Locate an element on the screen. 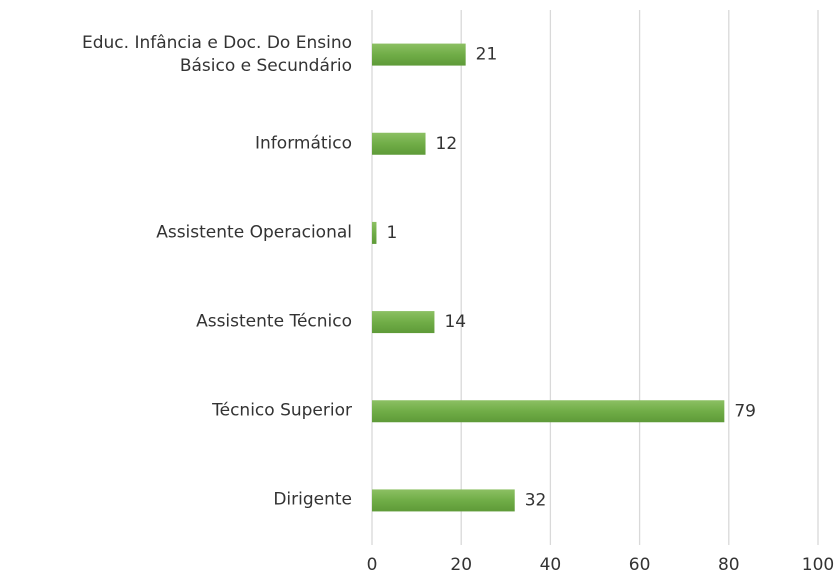  value-label: 14 is located at coordinates (455, 322).